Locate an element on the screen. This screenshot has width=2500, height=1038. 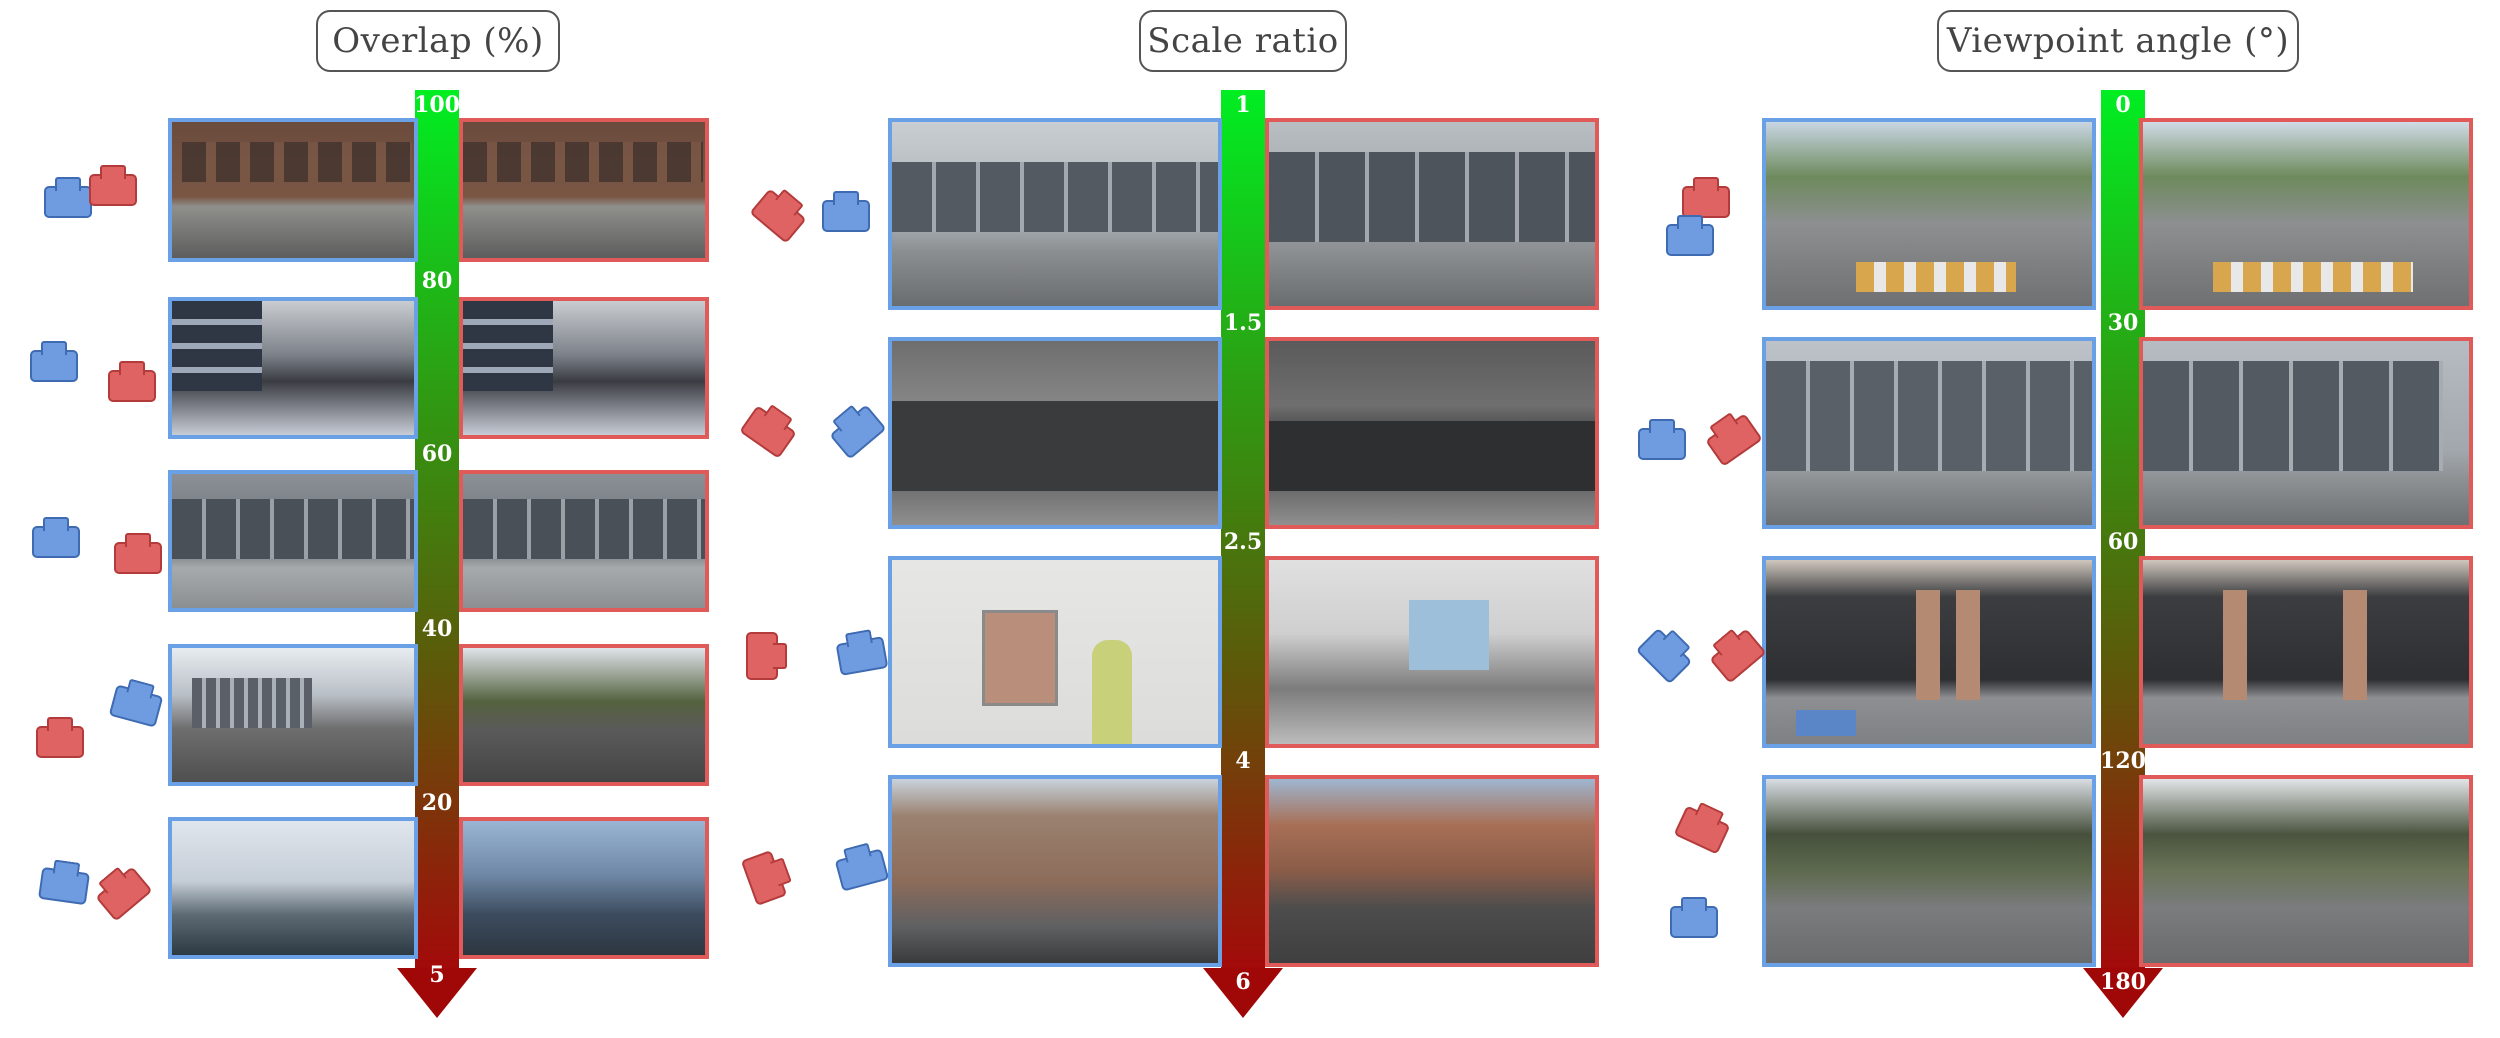
overlap-row5-right-image is located at coordinates (584, 888).